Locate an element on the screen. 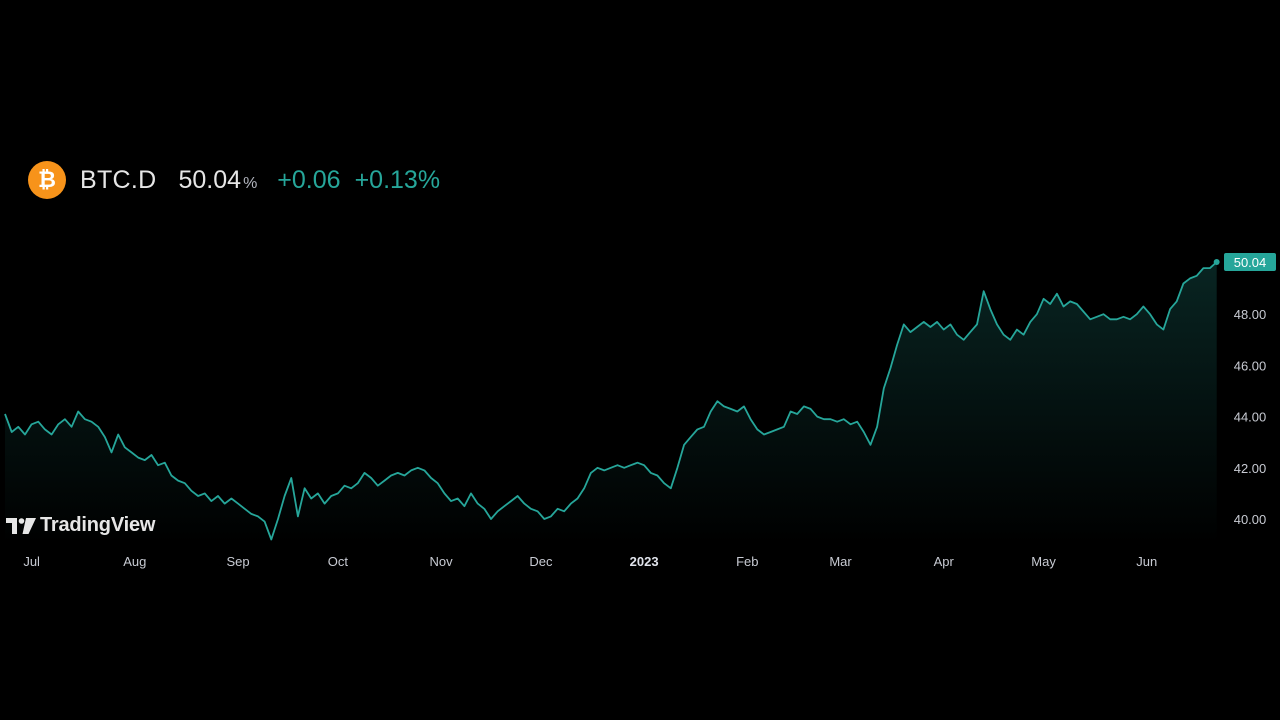  y-tick-label: 46.00 is located at coordinates (1250, 365).